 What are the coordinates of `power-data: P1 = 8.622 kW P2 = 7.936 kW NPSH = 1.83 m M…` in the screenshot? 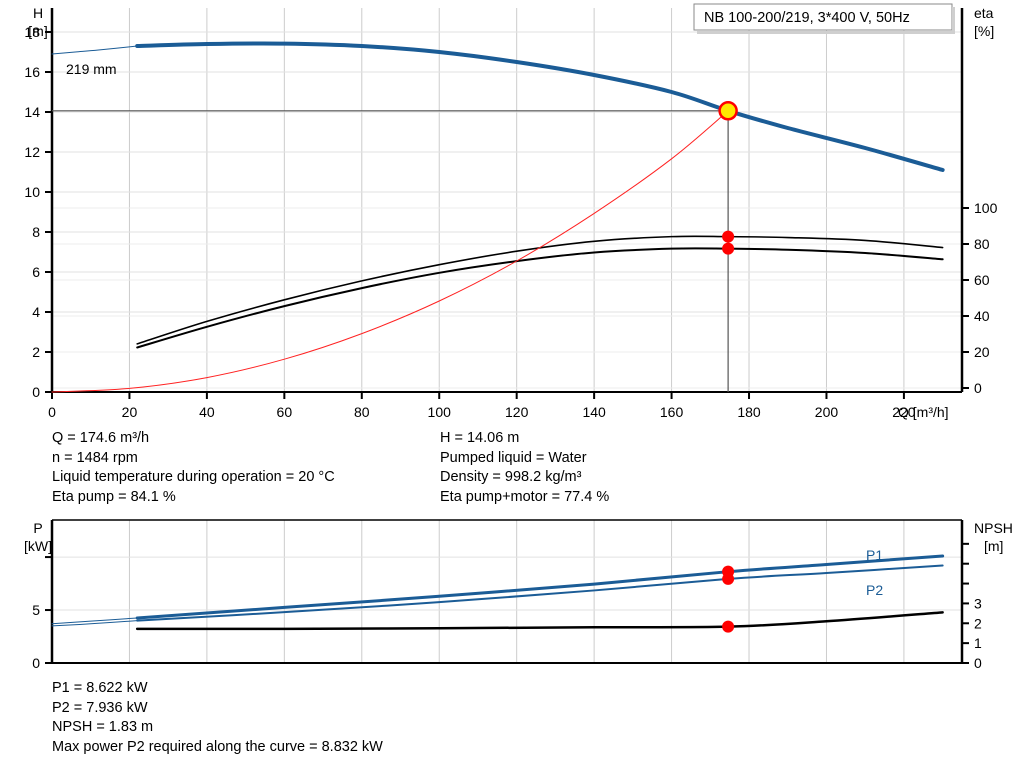 It's located at (217, 718).